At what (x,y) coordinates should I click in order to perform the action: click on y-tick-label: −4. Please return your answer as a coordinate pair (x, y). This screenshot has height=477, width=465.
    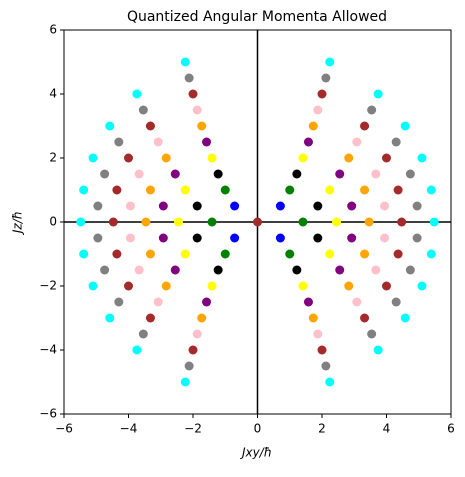
    Looking at the image, I should click on (48, 350).